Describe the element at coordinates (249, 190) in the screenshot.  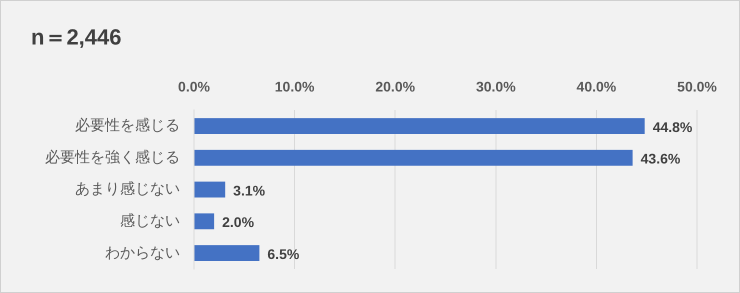
I see `data-label: 3.1%` at that location.